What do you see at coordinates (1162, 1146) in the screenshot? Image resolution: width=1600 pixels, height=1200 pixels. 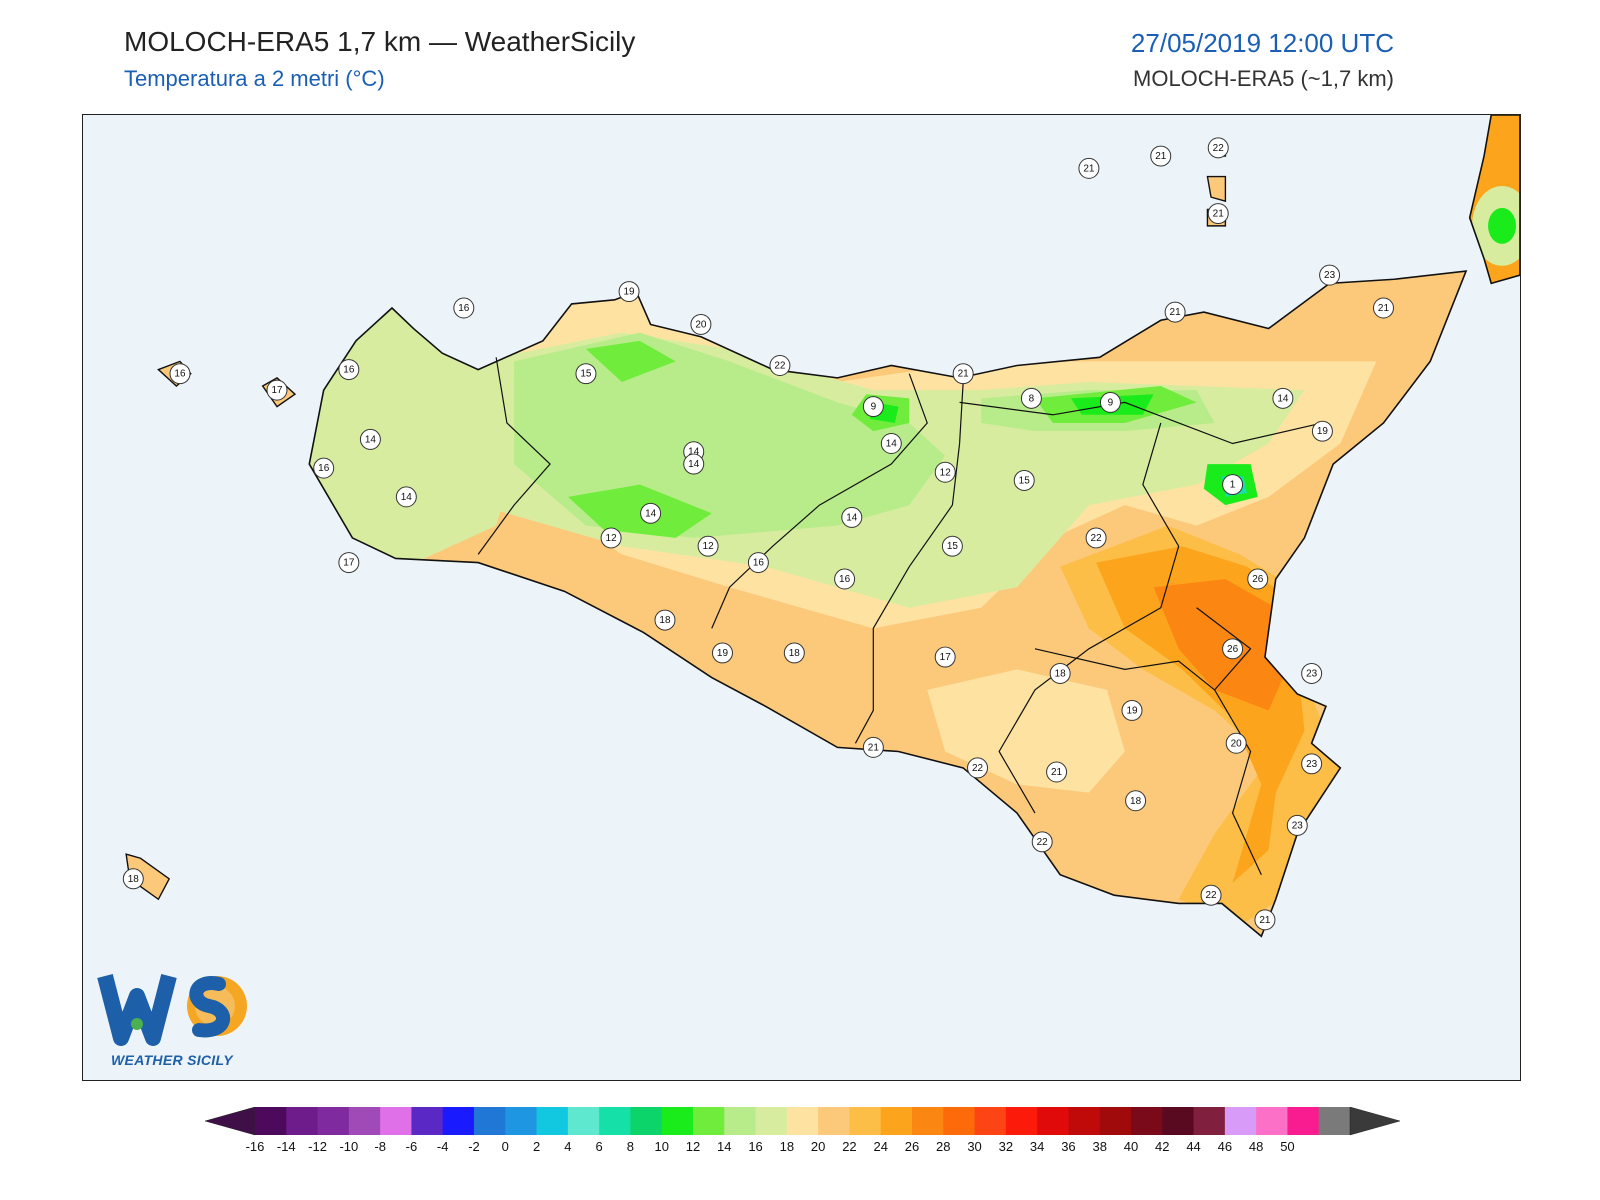 I see `colorbar-tick-label: 42` at bounding box center [1162, 1146].